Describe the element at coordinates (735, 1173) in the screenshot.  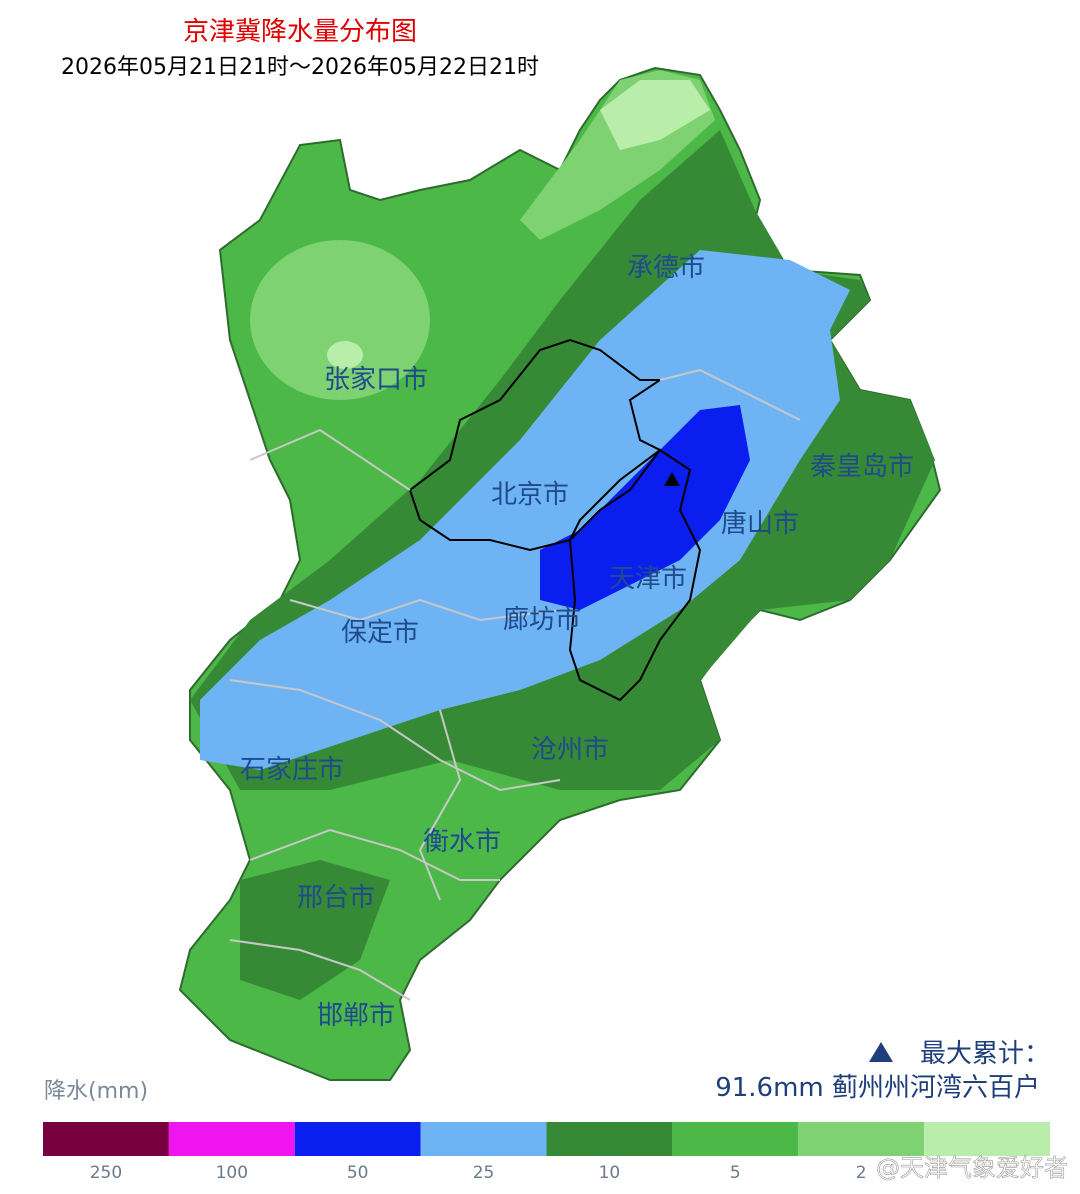
I see `legend-label: 5` at that location.